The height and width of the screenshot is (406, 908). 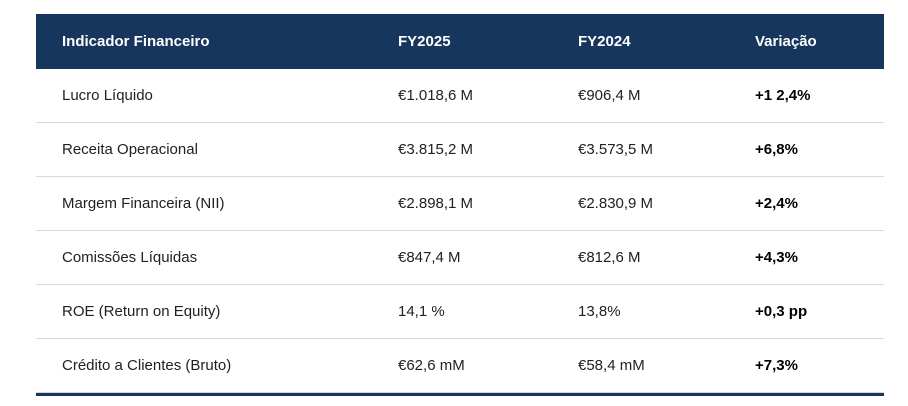 I want to click on variation-cell: +2,4%, so click(x=776, y=203).